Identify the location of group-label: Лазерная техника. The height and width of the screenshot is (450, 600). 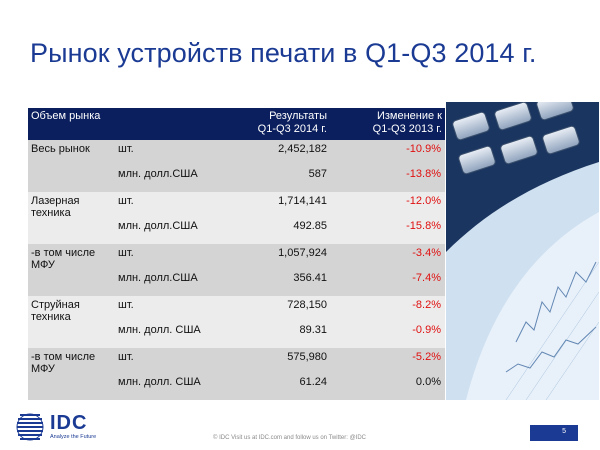
(55, 207).